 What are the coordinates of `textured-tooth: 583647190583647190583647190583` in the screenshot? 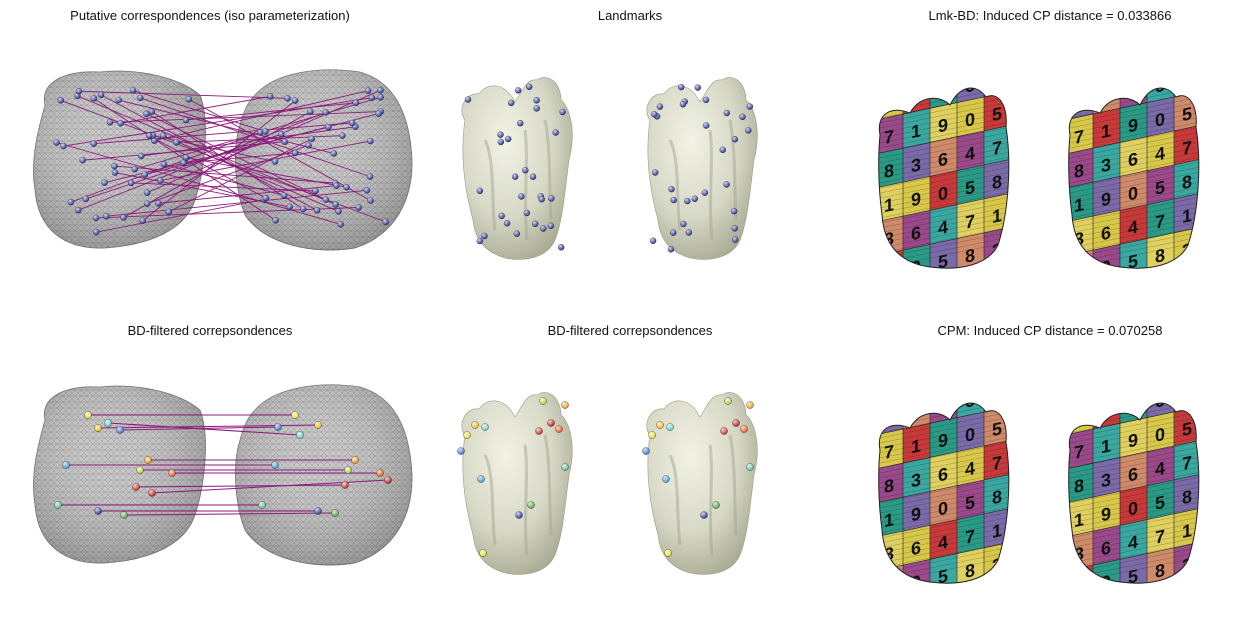 It's located at (945, 472).